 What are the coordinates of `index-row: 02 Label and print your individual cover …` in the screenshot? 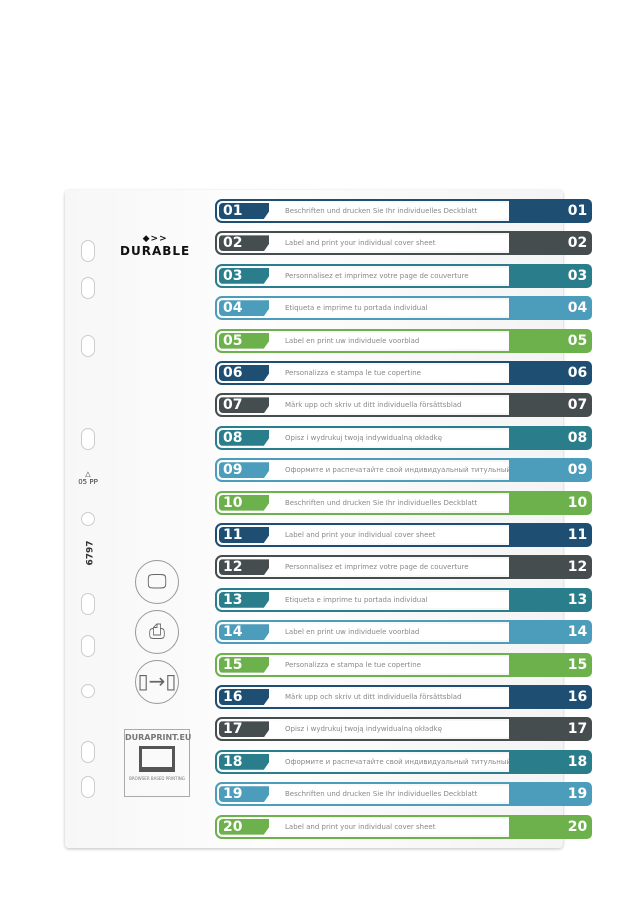 It's located at (389, 243).